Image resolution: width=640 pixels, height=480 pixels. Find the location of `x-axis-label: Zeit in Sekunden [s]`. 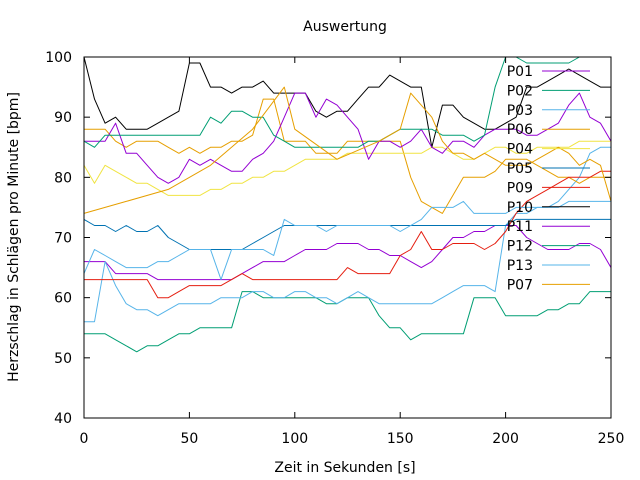

x-axis-label: Zeit in Sekunden [s] is located at coordinates (344, 468).